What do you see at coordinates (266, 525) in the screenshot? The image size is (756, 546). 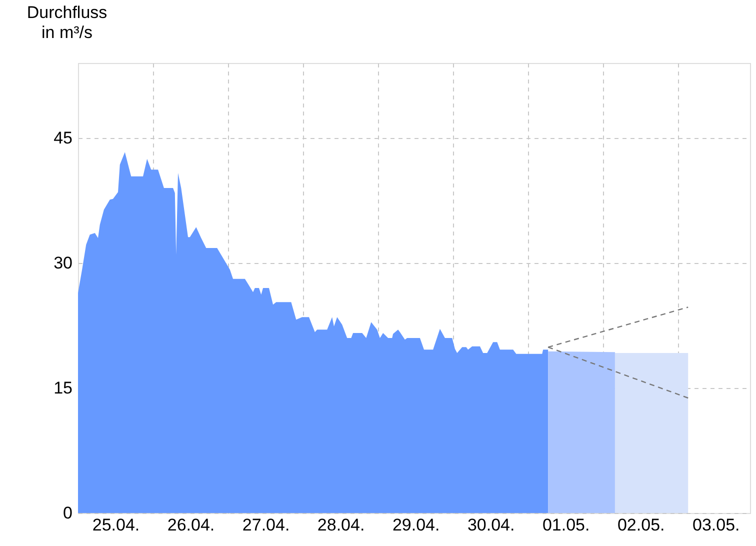 I see `x-tick-label: 27.04.` at bounding box center [266, 525].